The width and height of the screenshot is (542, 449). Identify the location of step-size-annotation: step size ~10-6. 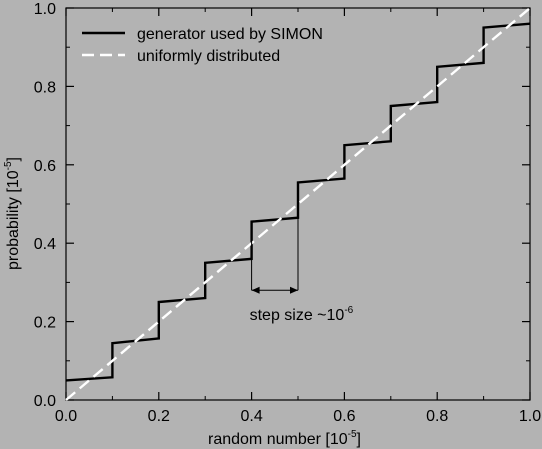
(302, 253).